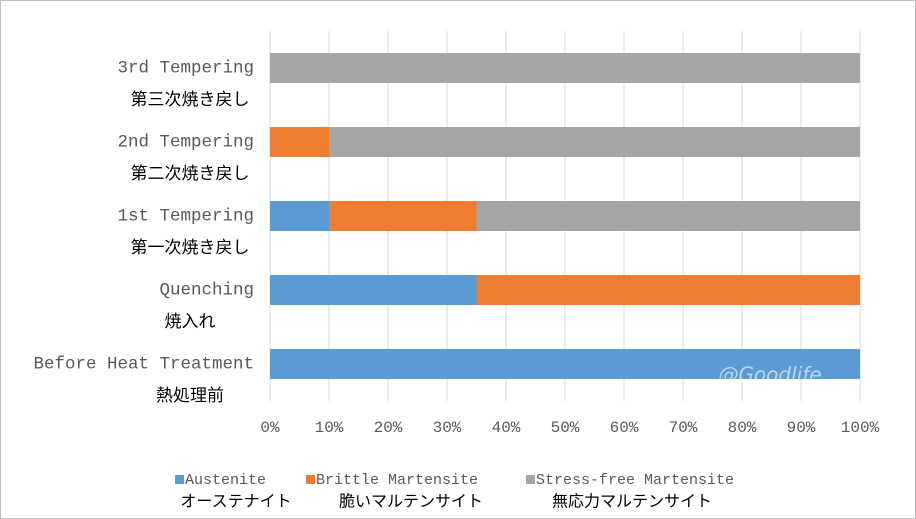 The height and width of the screenshot is (519, 916). Describe the element at coordinates (397, 480) in the screenshot. I see `legend-label: Brittle Martensite` at that location.